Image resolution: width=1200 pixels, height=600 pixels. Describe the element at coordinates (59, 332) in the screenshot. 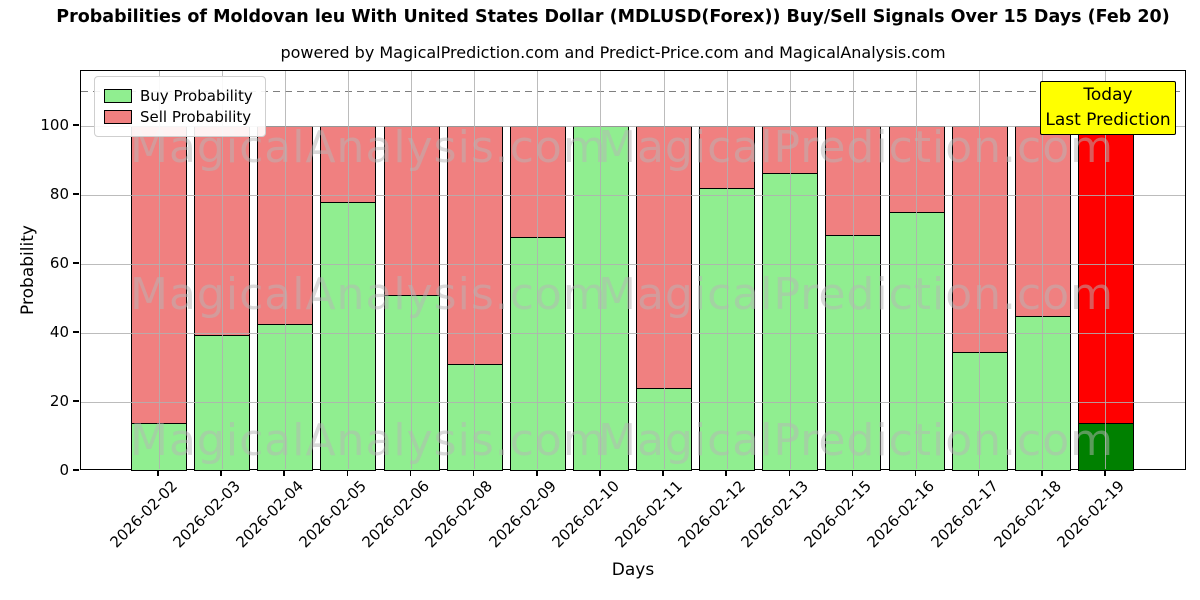

I see `y-tick-label: 40` at that location.